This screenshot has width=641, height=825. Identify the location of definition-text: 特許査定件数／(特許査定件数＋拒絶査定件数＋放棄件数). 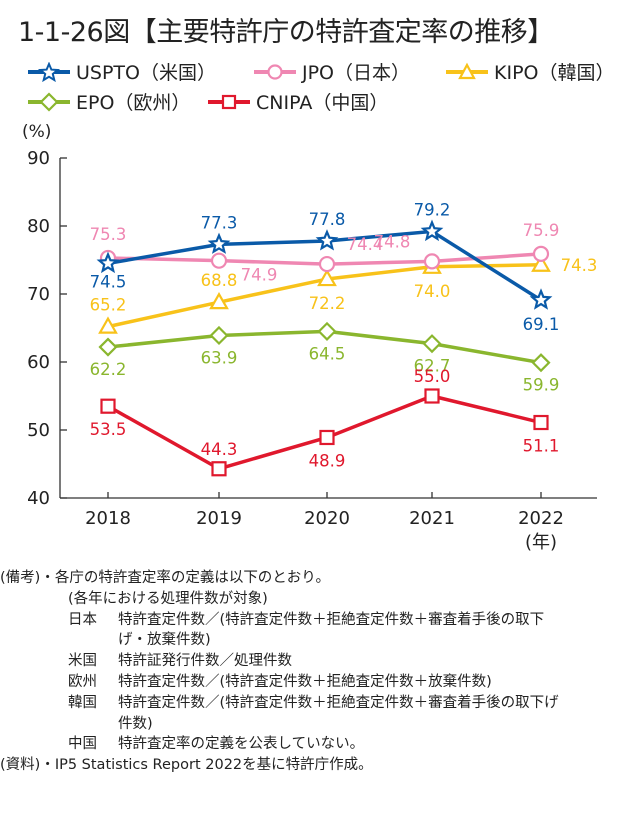
(305, 681).